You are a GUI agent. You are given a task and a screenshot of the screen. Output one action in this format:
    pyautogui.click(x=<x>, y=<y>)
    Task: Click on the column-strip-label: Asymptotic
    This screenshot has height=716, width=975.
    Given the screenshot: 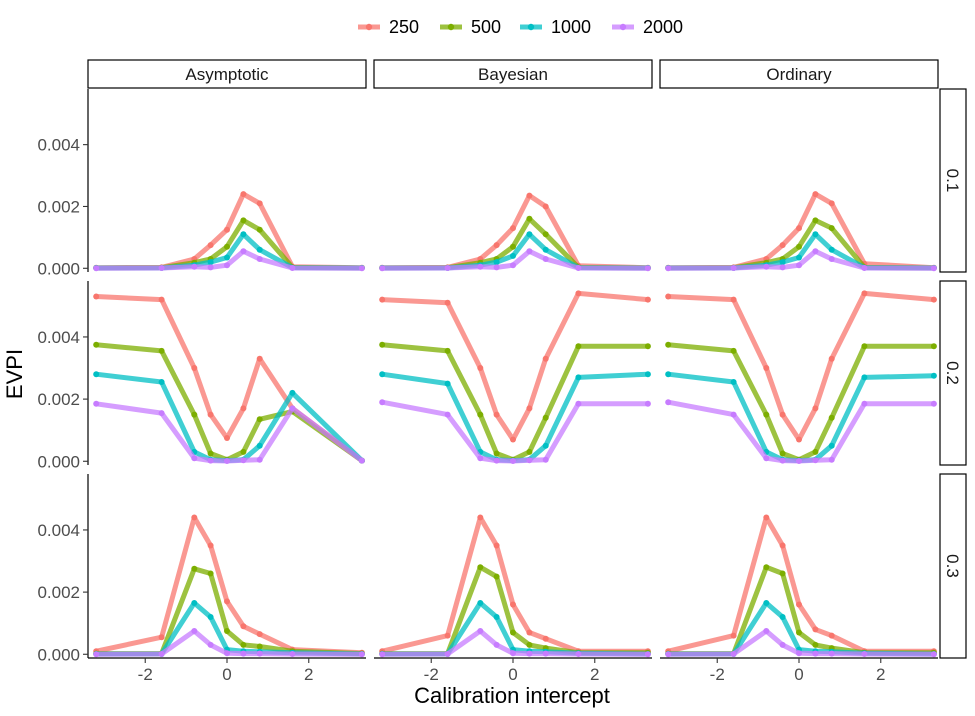 What is the action you would take?
    pyautogui.click(x=227, y=74)
    